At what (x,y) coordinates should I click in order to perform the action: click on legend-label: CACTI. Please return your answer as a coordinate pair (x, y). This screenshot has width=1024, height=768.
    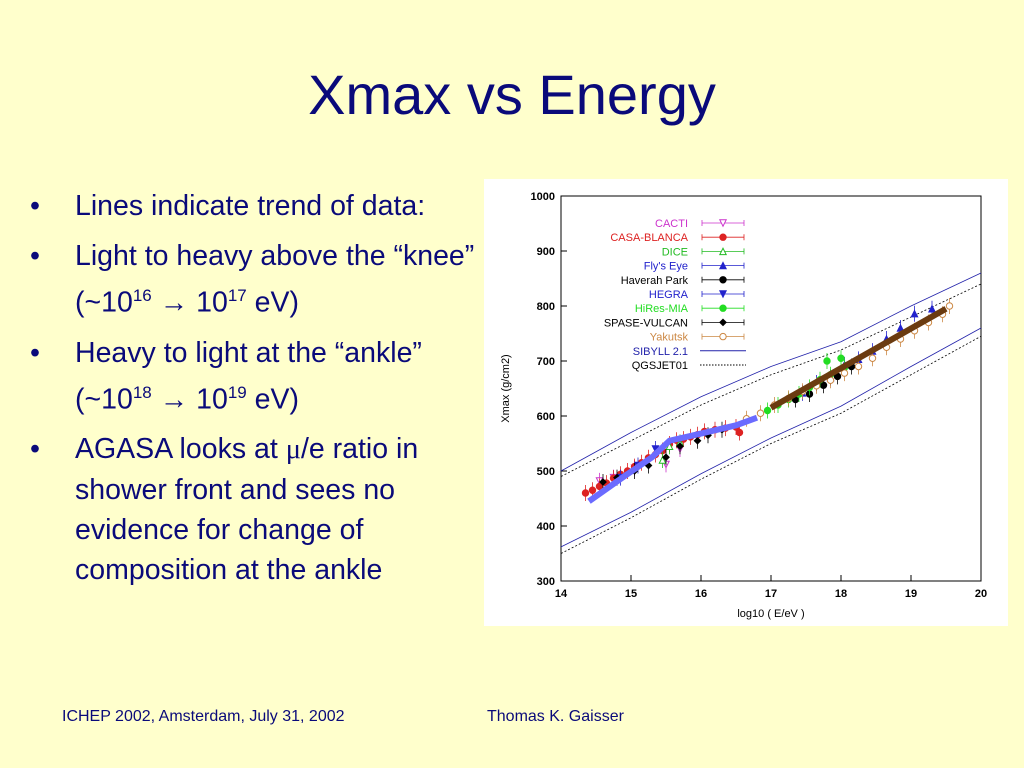
    Looking at the image, I should click on (671, 224).